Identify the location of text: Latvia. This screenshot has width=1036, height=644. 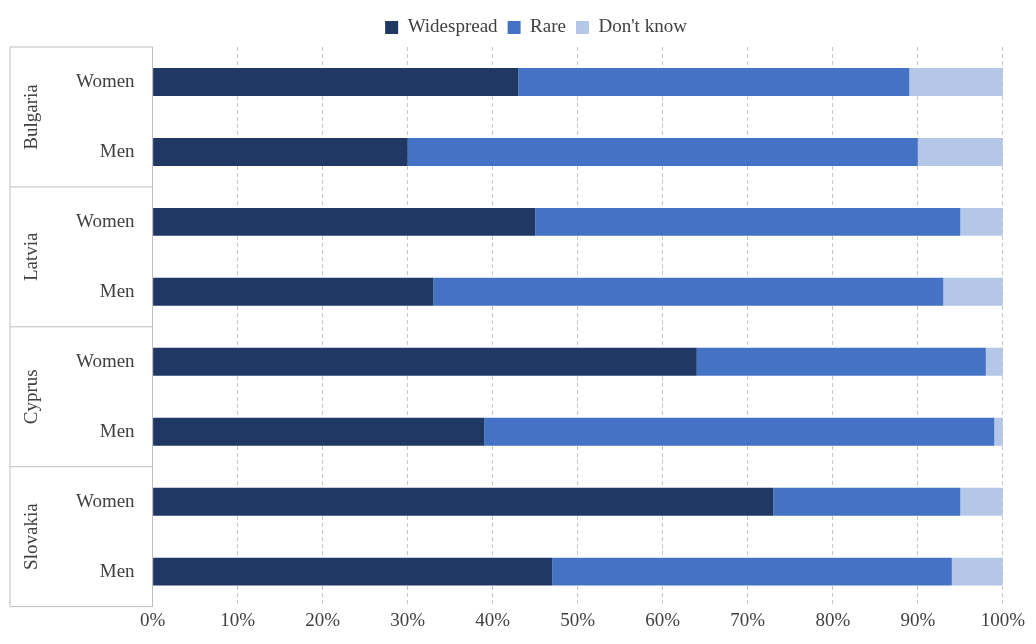
(30, 257).